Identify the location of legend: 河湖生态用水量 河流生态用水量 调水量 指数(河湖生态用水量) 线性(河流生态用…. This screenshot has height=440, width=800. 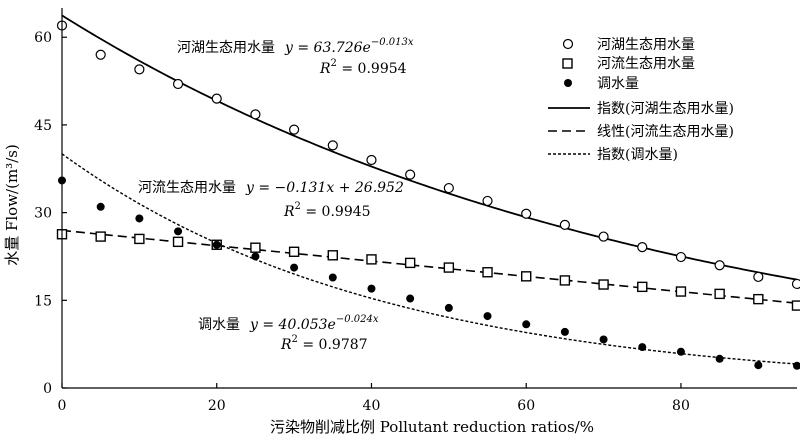
(641, 100).